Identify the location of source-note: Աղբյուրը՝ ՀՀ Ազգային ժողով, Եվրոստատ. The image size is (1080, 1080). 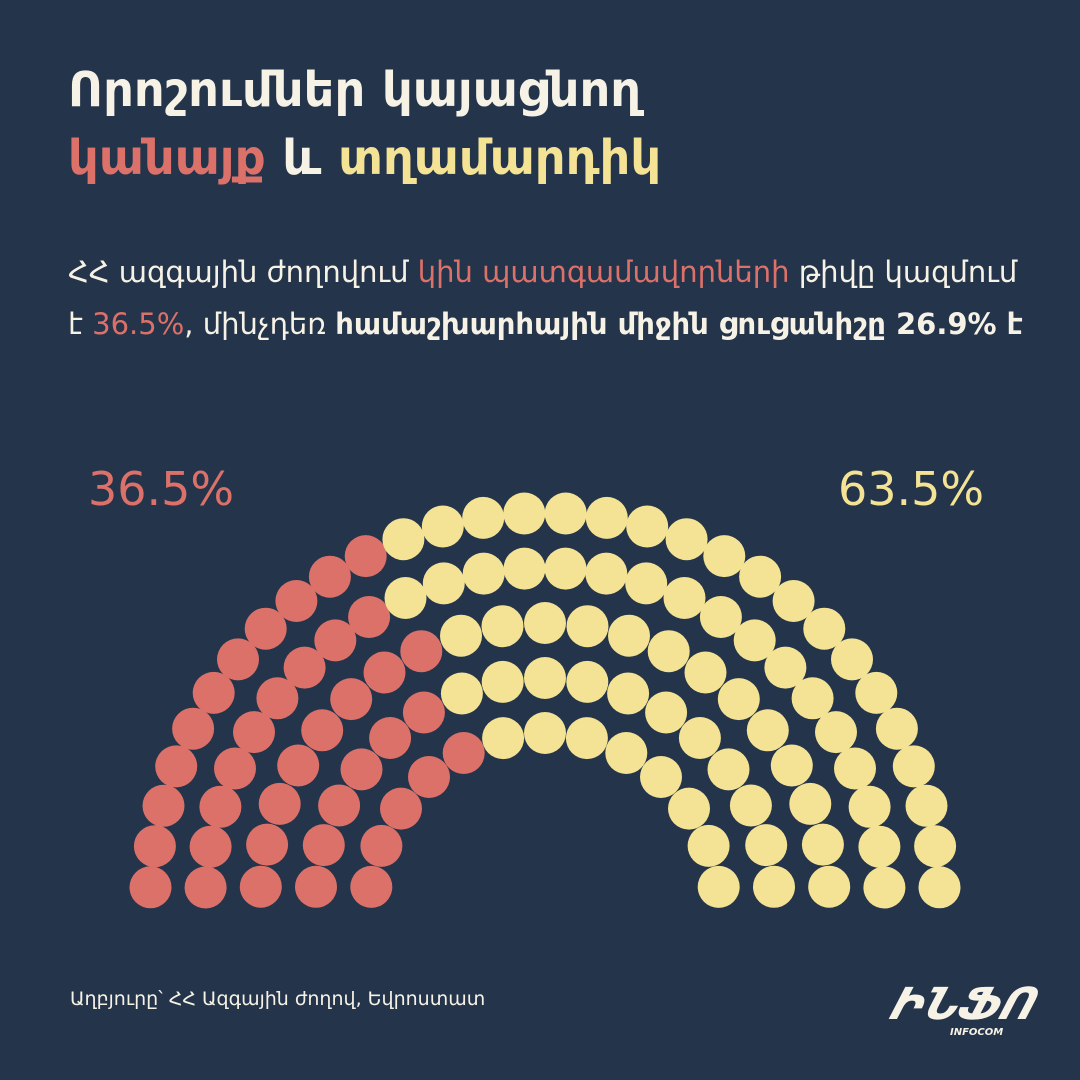
(278, 999).